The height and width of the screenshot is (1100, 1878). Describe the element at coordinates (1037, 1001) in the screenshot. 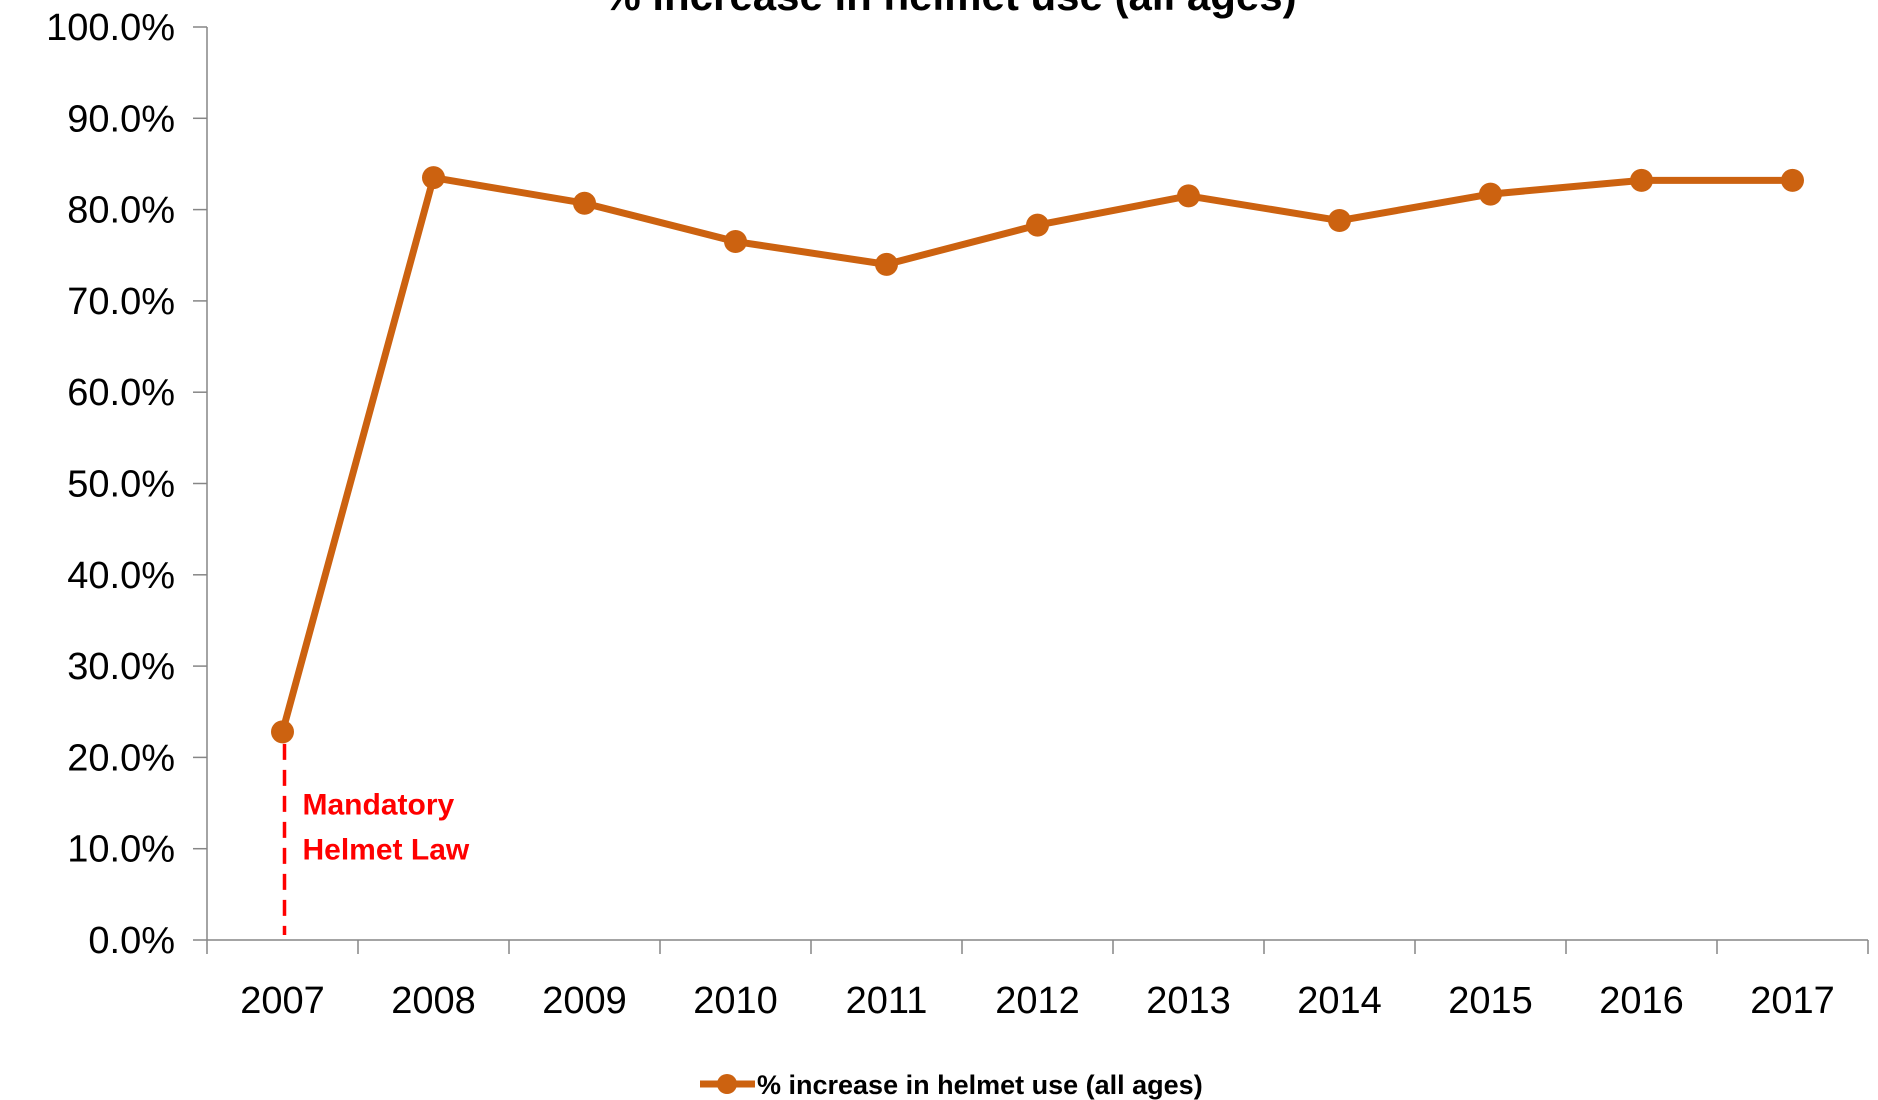

I see `x-tick-label: 2012` at that location.